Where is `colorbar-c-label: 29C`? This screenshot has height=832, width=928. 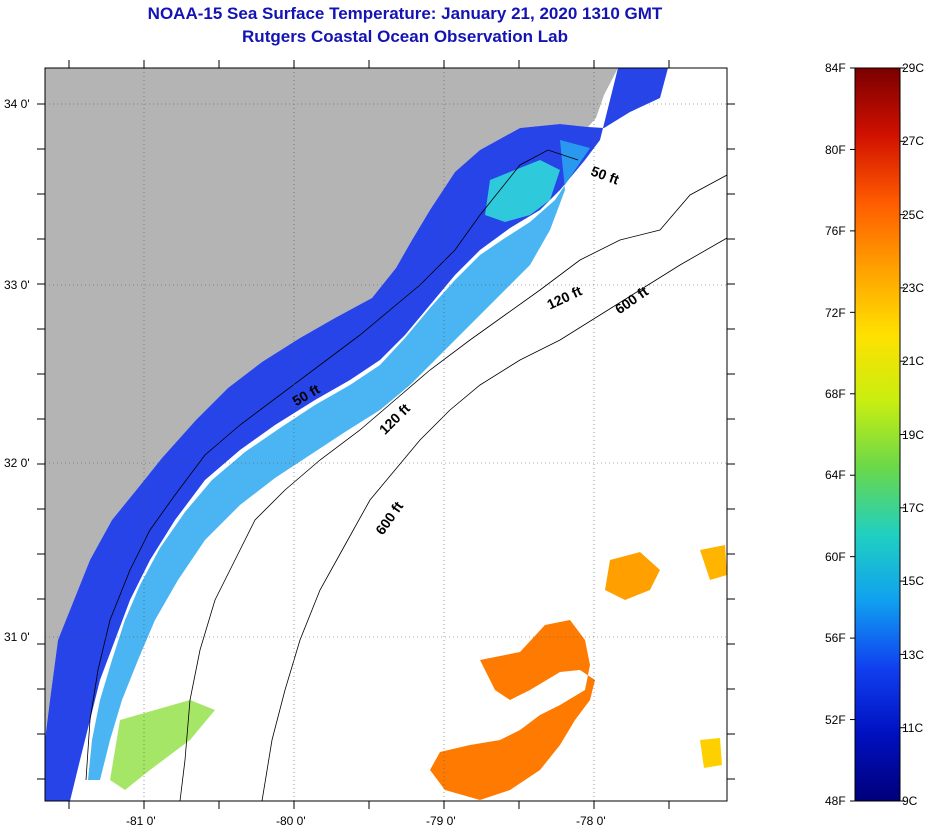
colorbar-c-label: 29C is located at coordinates (913, 68).